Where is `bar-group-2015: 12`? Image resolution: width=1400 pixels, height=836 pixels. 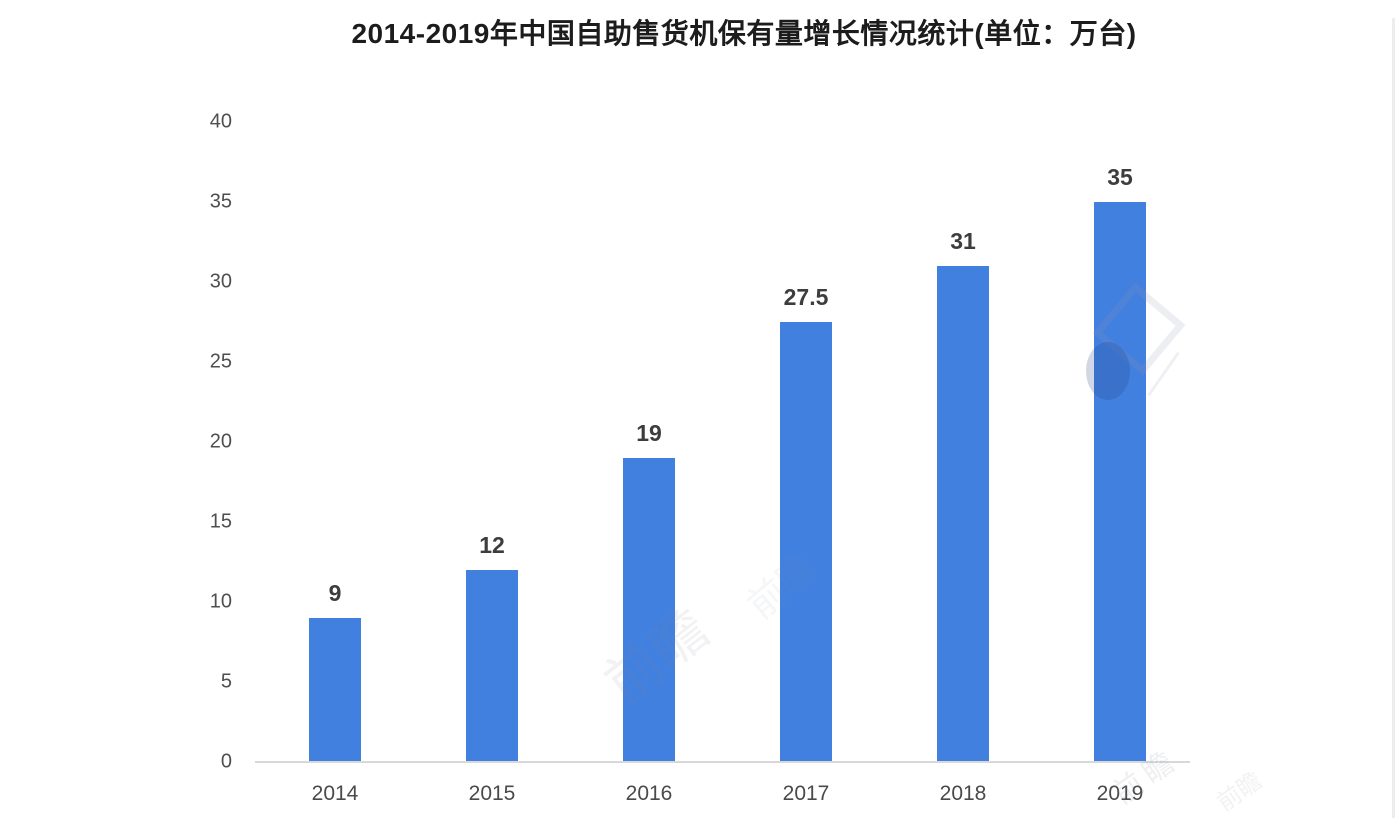
bar-group-2015: 12 is located at coordinates (492, 442).